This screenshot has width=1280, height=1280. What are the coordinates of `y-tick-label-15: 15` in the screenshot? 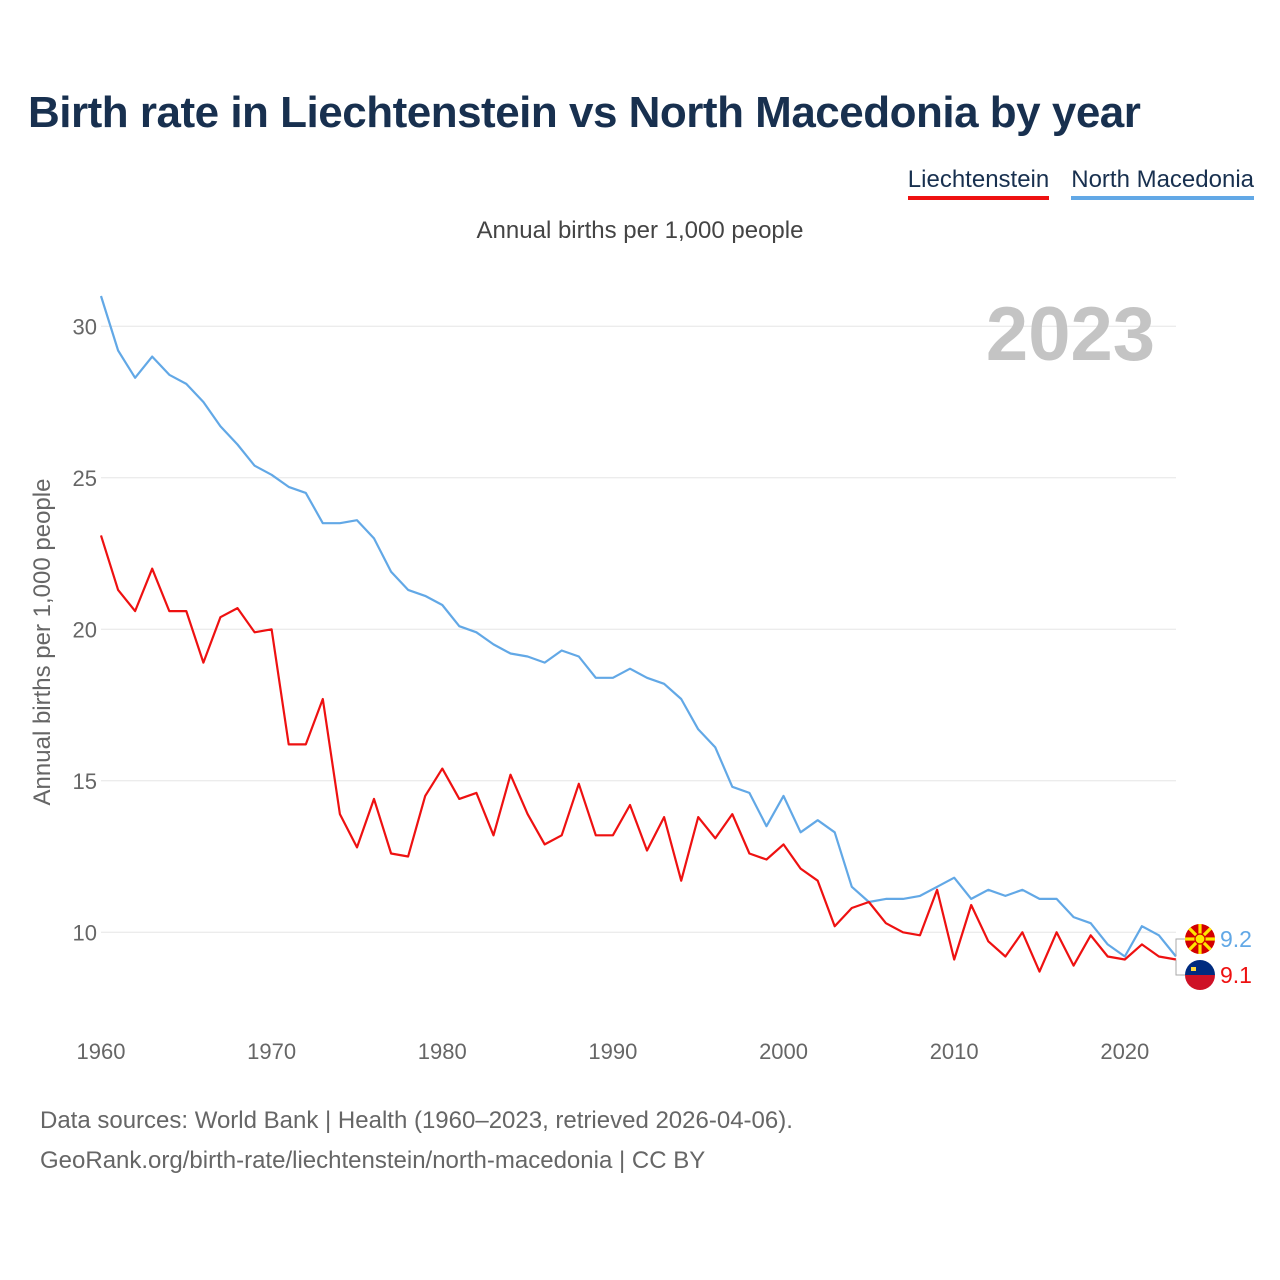 It's located at (85, 781).